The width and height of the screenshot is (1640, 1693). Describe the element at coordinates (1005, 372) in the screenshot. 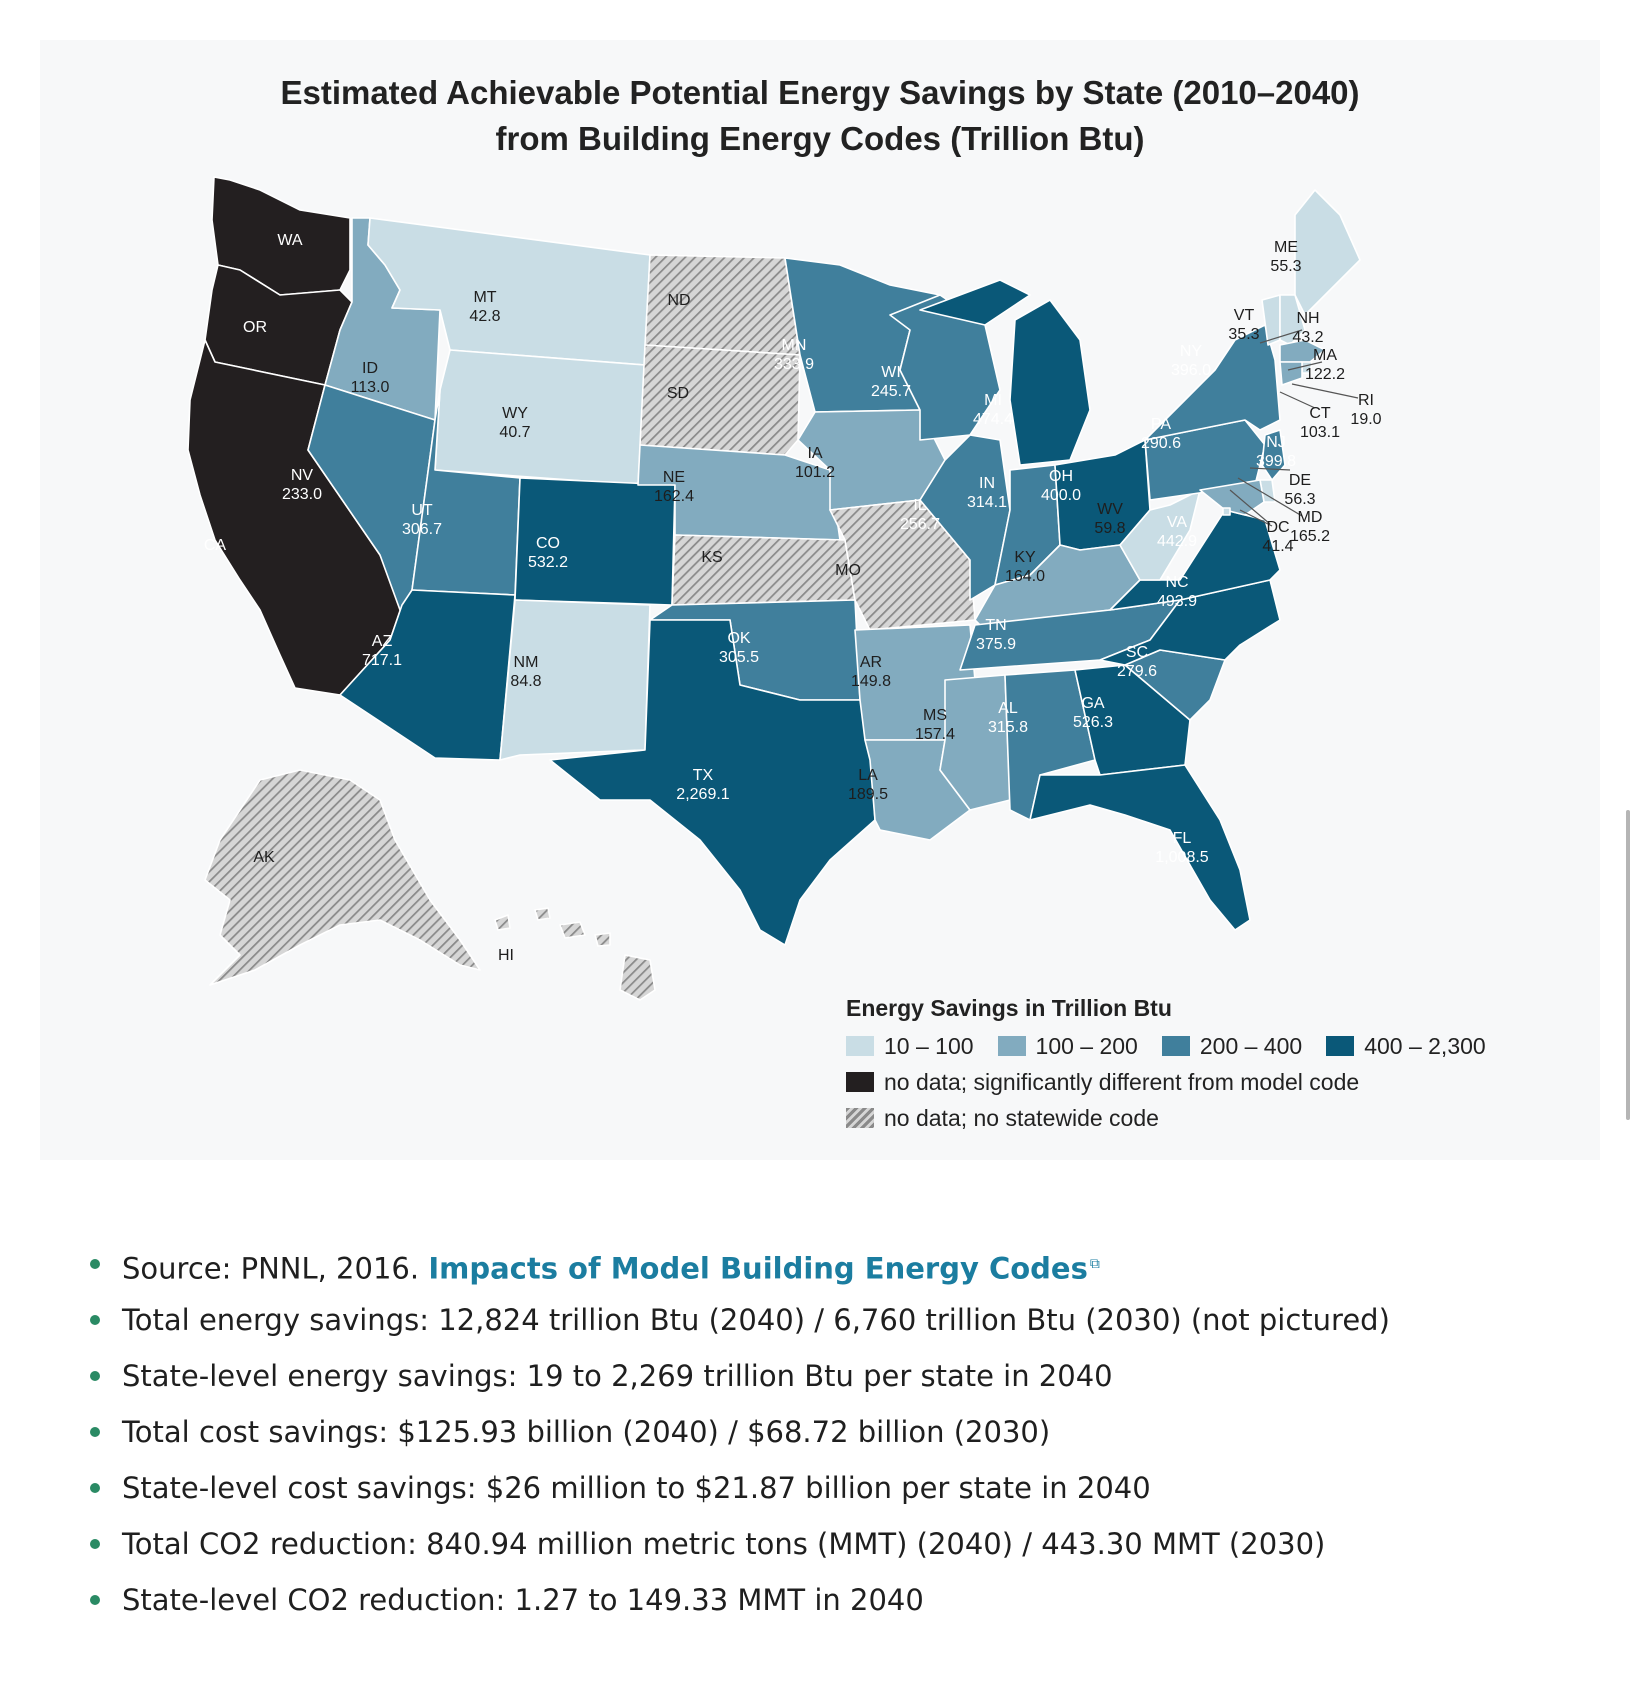

I see `state-mi` at that location.